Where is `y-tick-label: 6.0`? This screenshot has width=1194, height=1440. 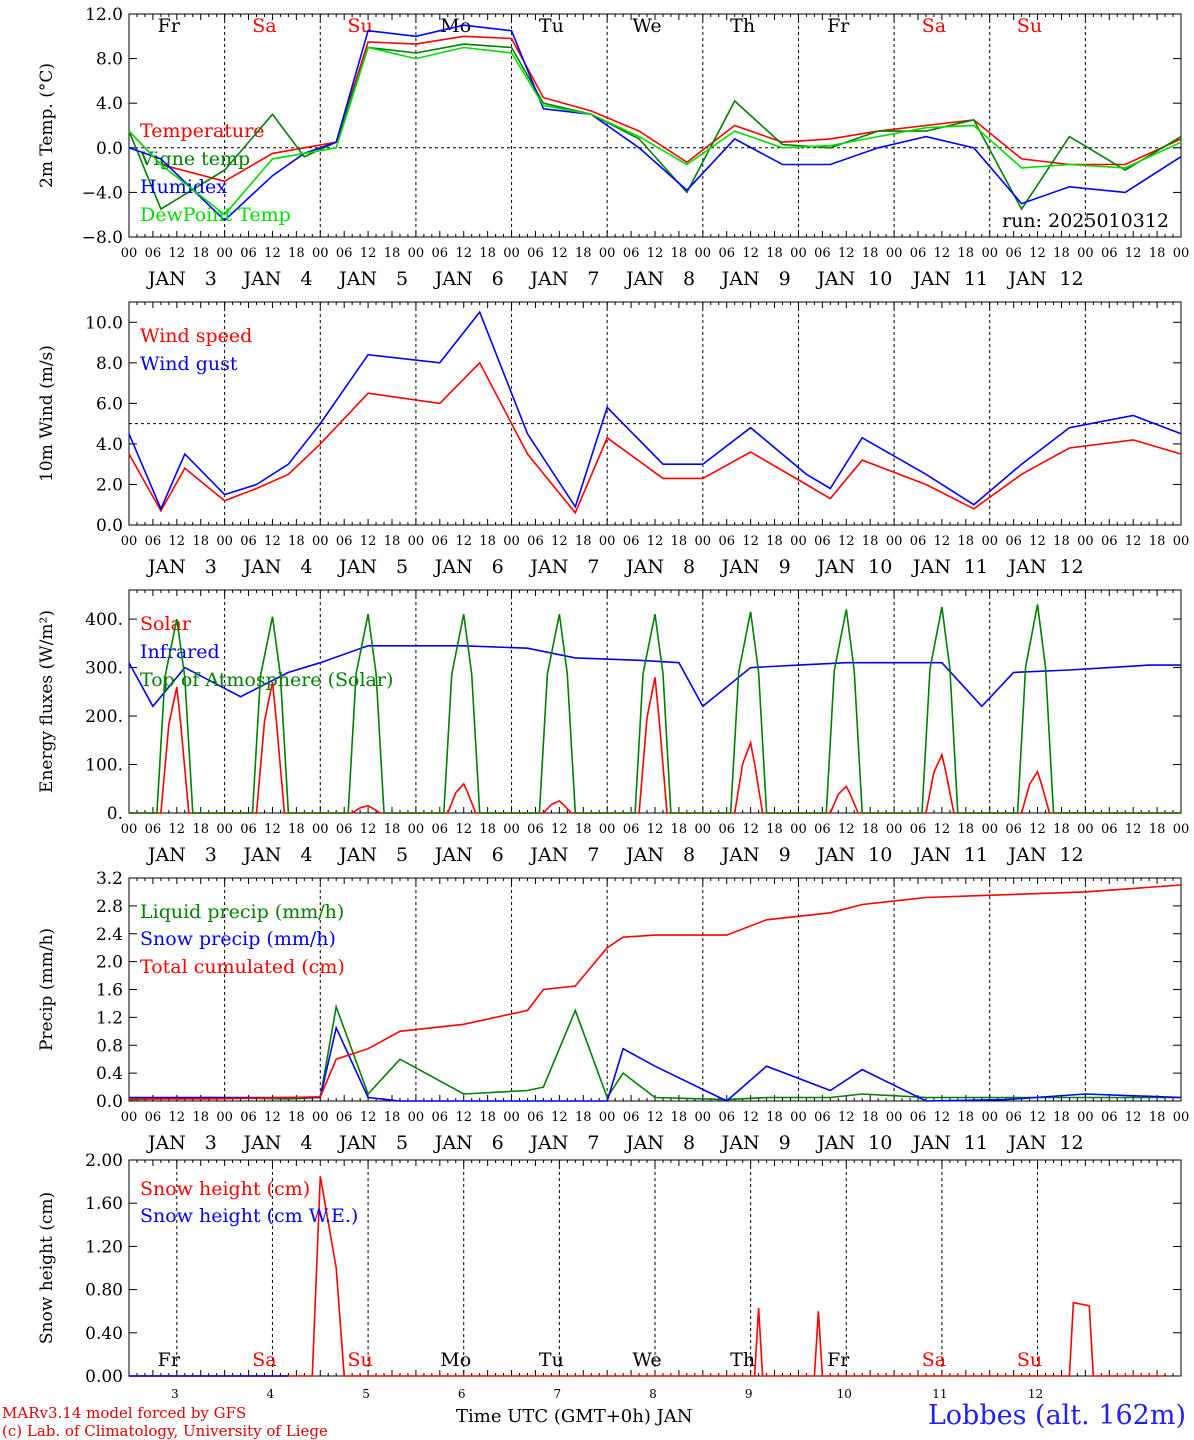 y-tick-label: 6.0 is located at coordinates (109, 404).